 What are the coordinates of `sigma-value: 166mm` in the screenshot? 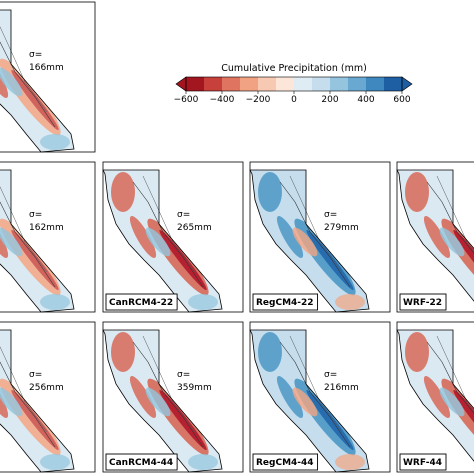 It's located at (46, 68).